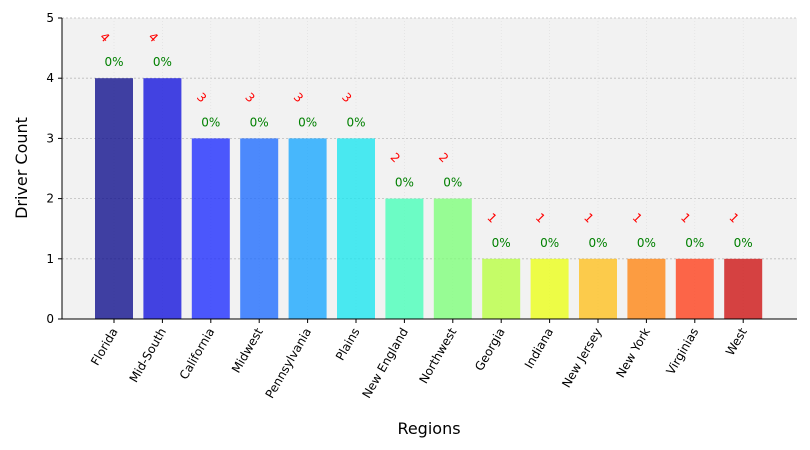 The image size is (810, 450). I want to click on y-tick-label: 3, so click(50, 138).